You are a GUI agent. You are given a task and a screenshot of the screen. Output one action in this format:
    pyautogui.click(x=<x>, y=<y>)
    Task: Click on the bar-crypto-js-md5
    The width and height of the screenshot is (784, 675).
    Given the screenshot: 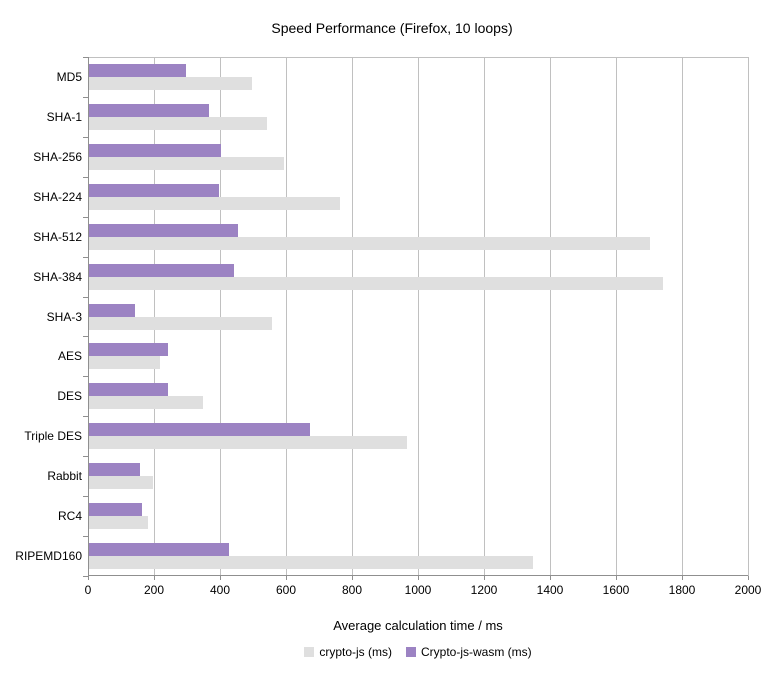 What is the action you would take?
    pyautogui.click(x=170, y=83)
    